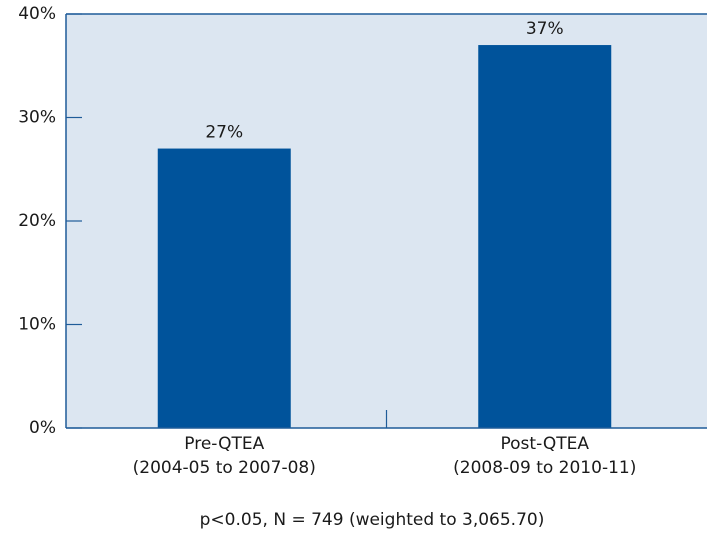  What do you see at coordinates (37, 14) in the screenshot?
I see `y-tick-label: 40%` at bounding box center [37, 14].